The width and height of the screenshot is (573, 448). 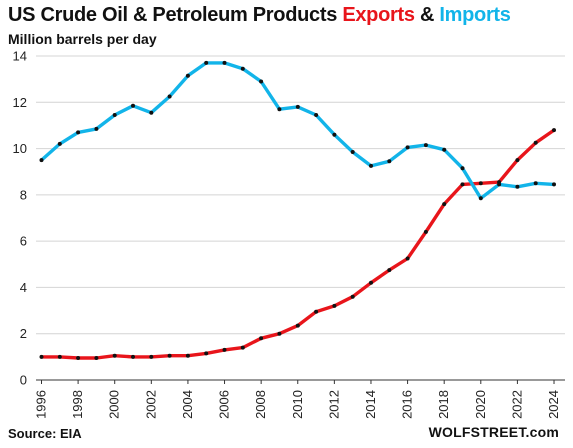 What do you see at coordinates (352, 296) in the screenshot?
I see `exports-point-2013` at bounding box center [352, 296].